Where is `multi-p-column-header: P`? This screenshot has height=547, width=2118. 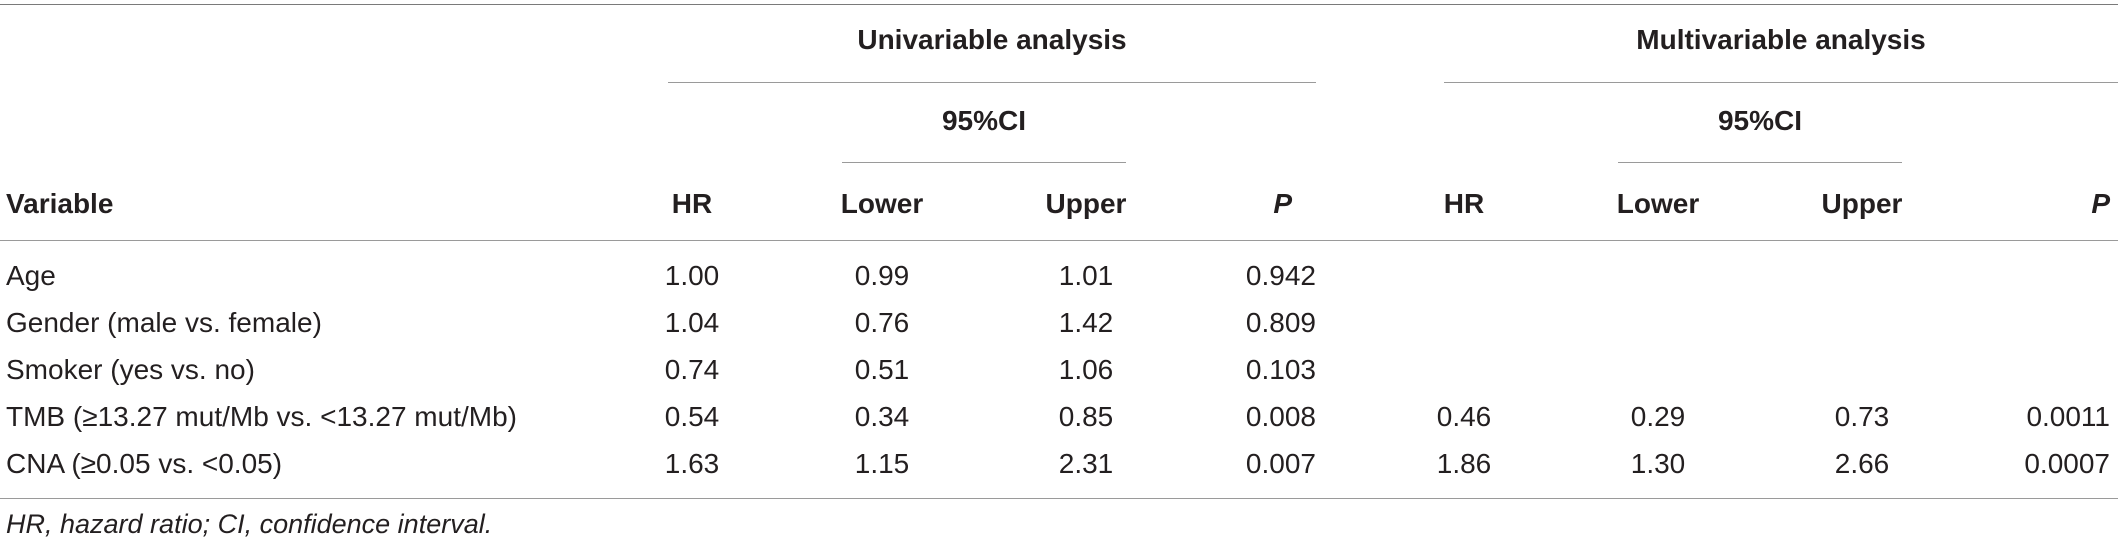
multi-p-column-header: P is located at coordinates (2100, 203).